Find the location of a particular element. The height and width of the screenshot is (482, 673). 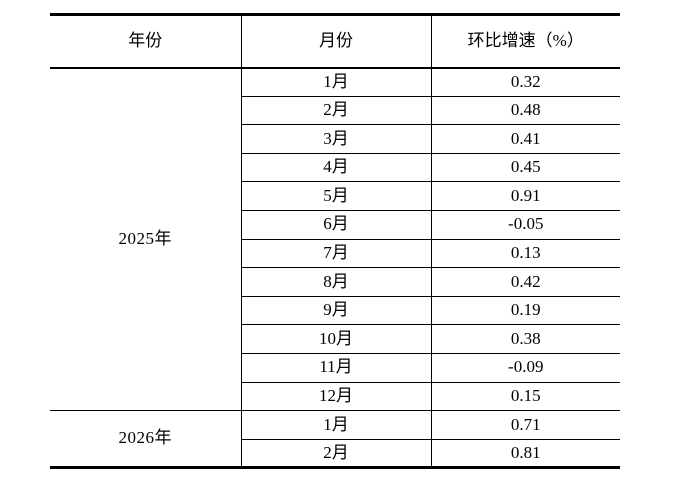

header-month: 月份 is located at coordinates (336, 41).